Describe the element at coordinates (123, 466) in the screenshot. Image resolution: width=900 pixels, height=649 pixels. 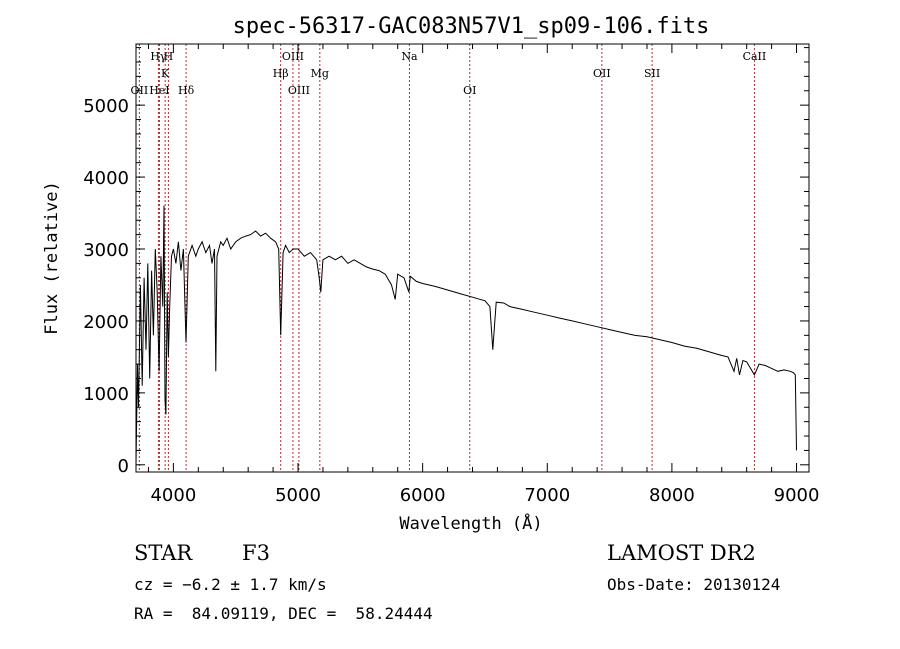
I see `y-tick-label: 0` at that location.